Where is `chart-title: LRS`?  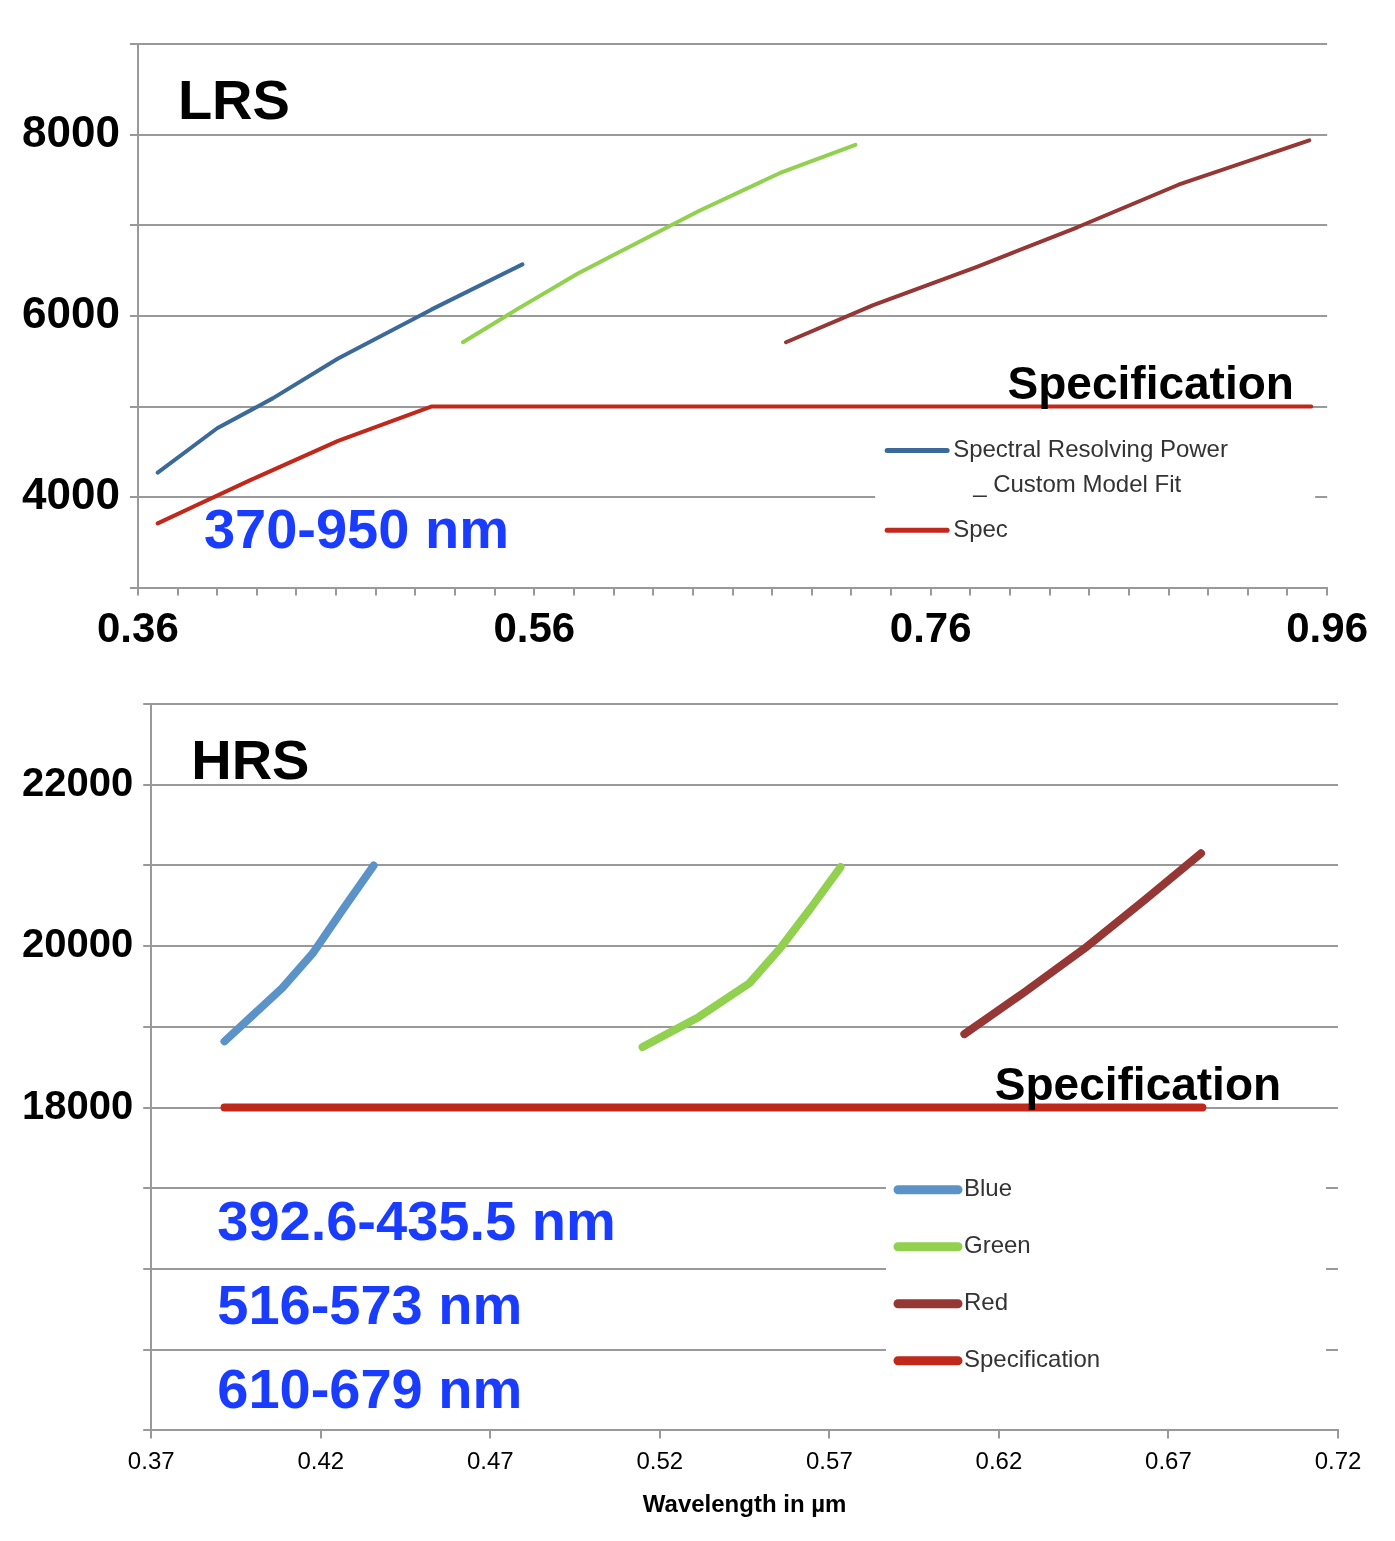 chart-title: LRS is located at coordinates (233, 100).